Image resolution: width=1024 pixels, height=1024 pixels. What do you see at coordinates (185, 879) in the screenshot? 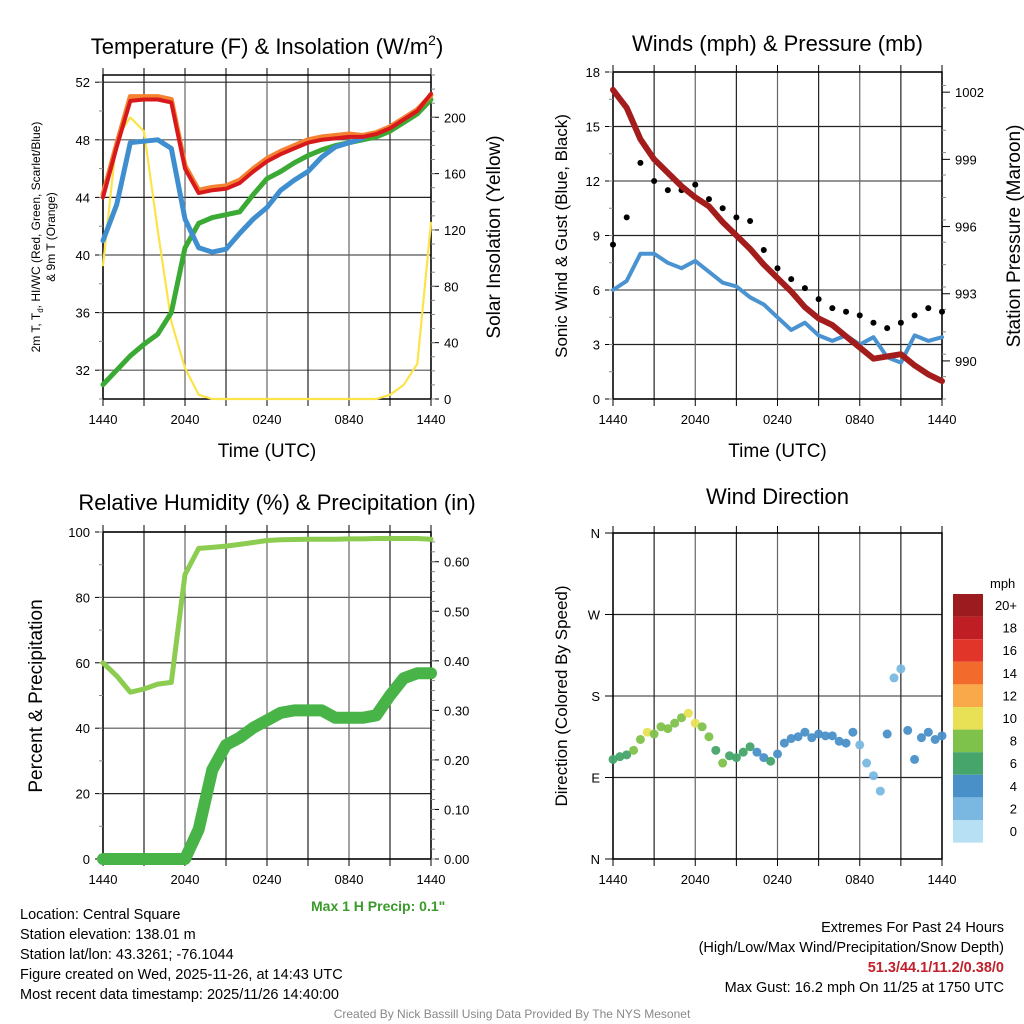
I see `rh-xtick-label: 2040` at bounding box center [185, 879].